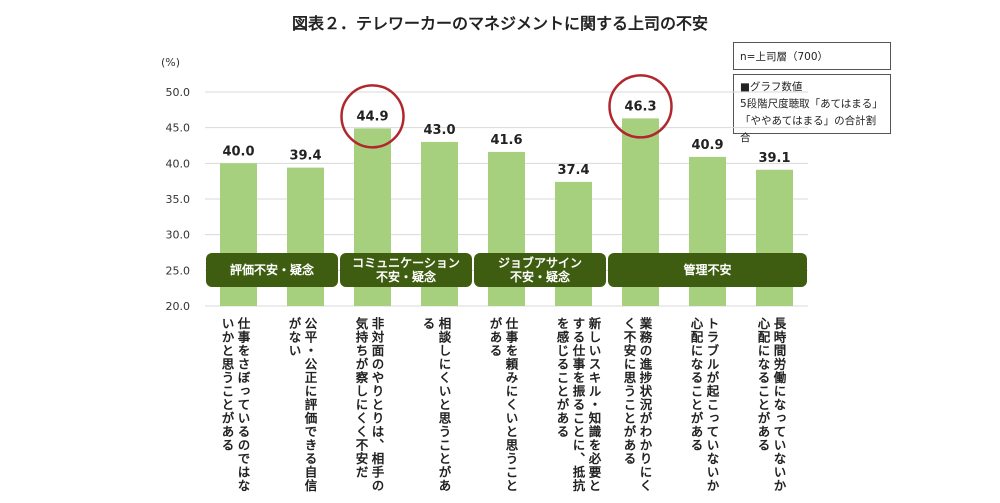  Describe the element at coordinates (178, 199) in the screenshot. I see `y-tick-label: 35.0` at that location.